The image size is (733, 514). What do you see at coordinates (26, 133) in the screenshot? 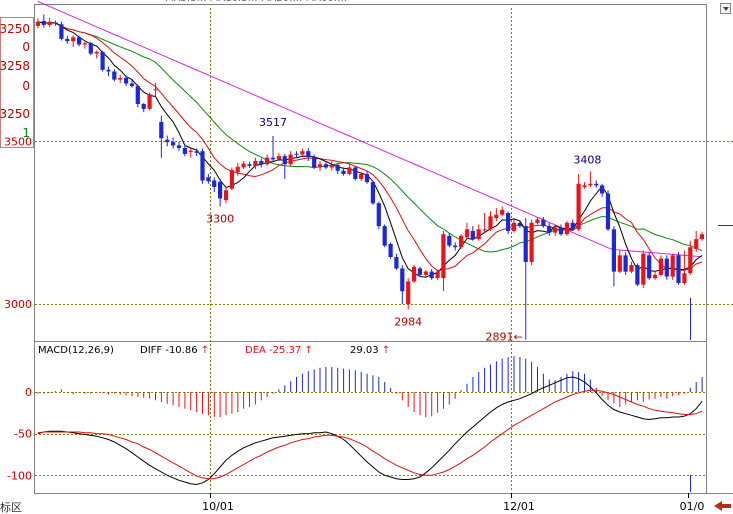
I see `left-value: 1` at bounding box center [26, 133].